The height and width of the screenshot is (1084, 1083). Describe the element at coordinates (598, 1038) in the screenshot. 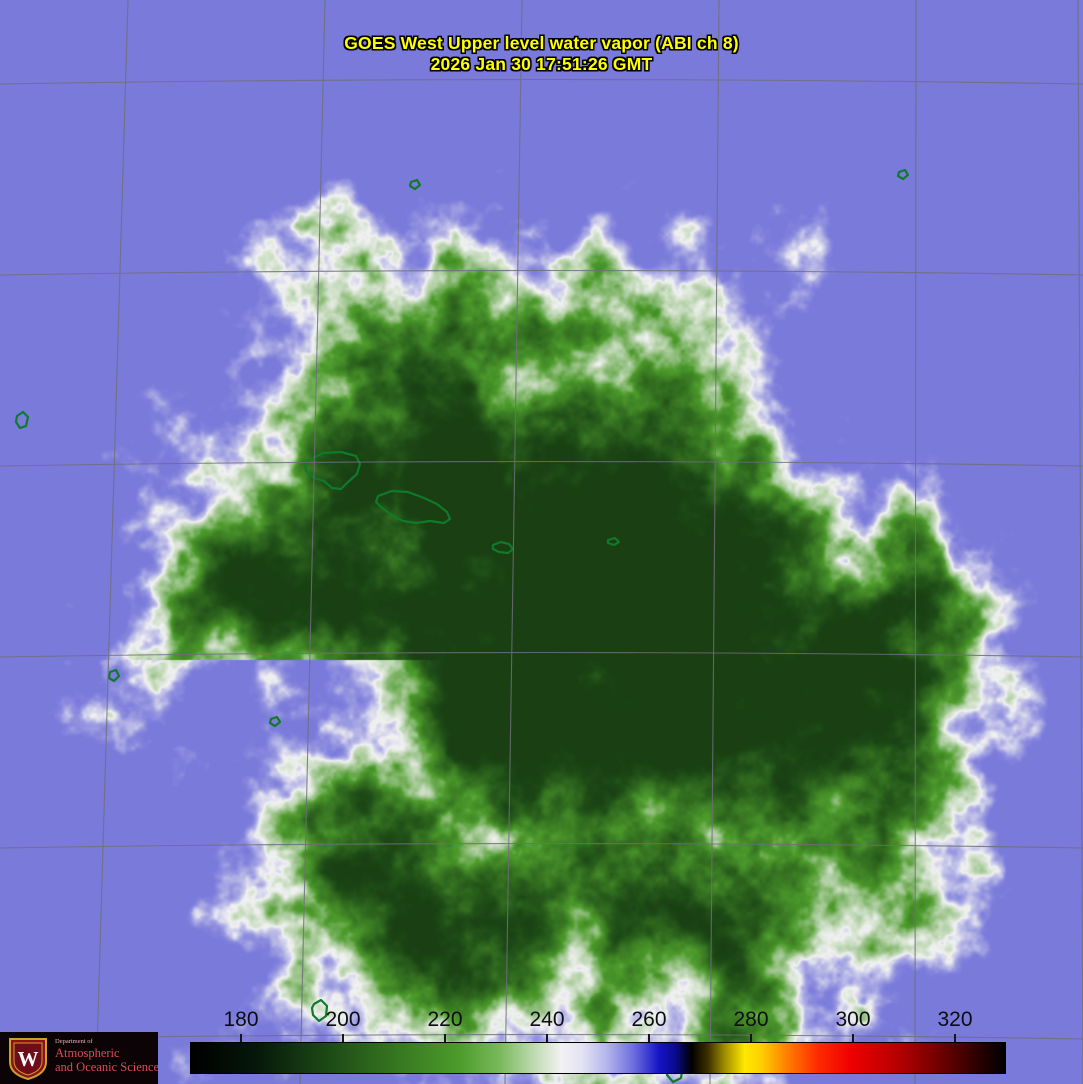

I see `colorbar-tick-marks` at that location.